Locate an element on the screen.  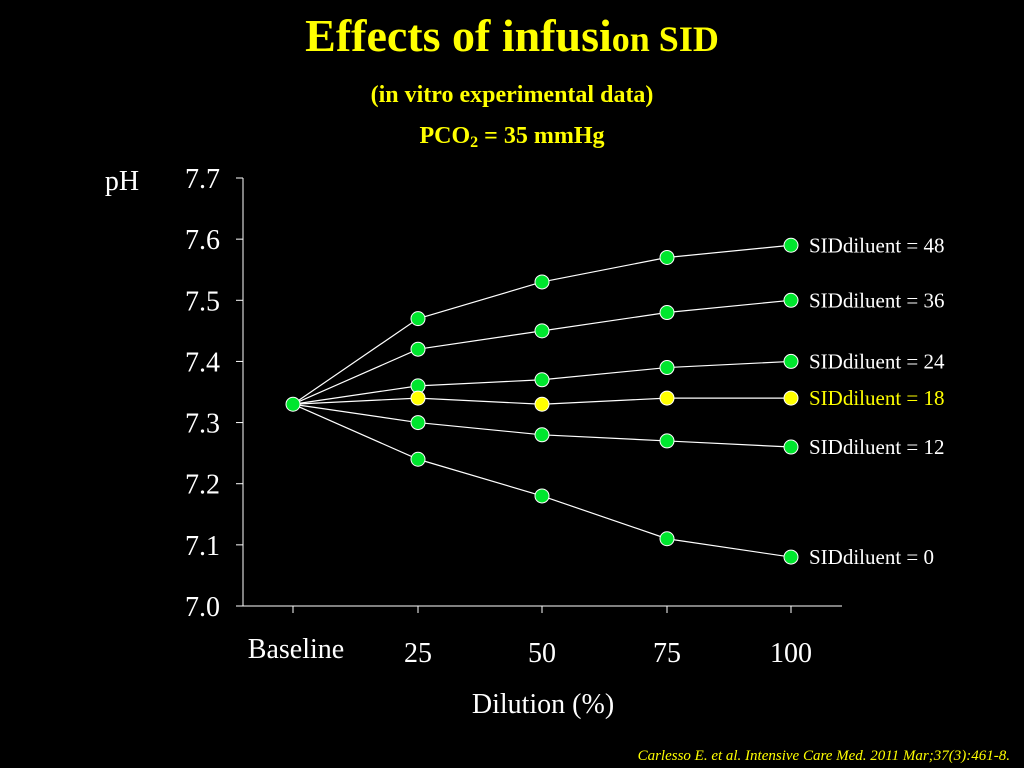
x-tick-label: 75 is located at coordinates (667, 653).